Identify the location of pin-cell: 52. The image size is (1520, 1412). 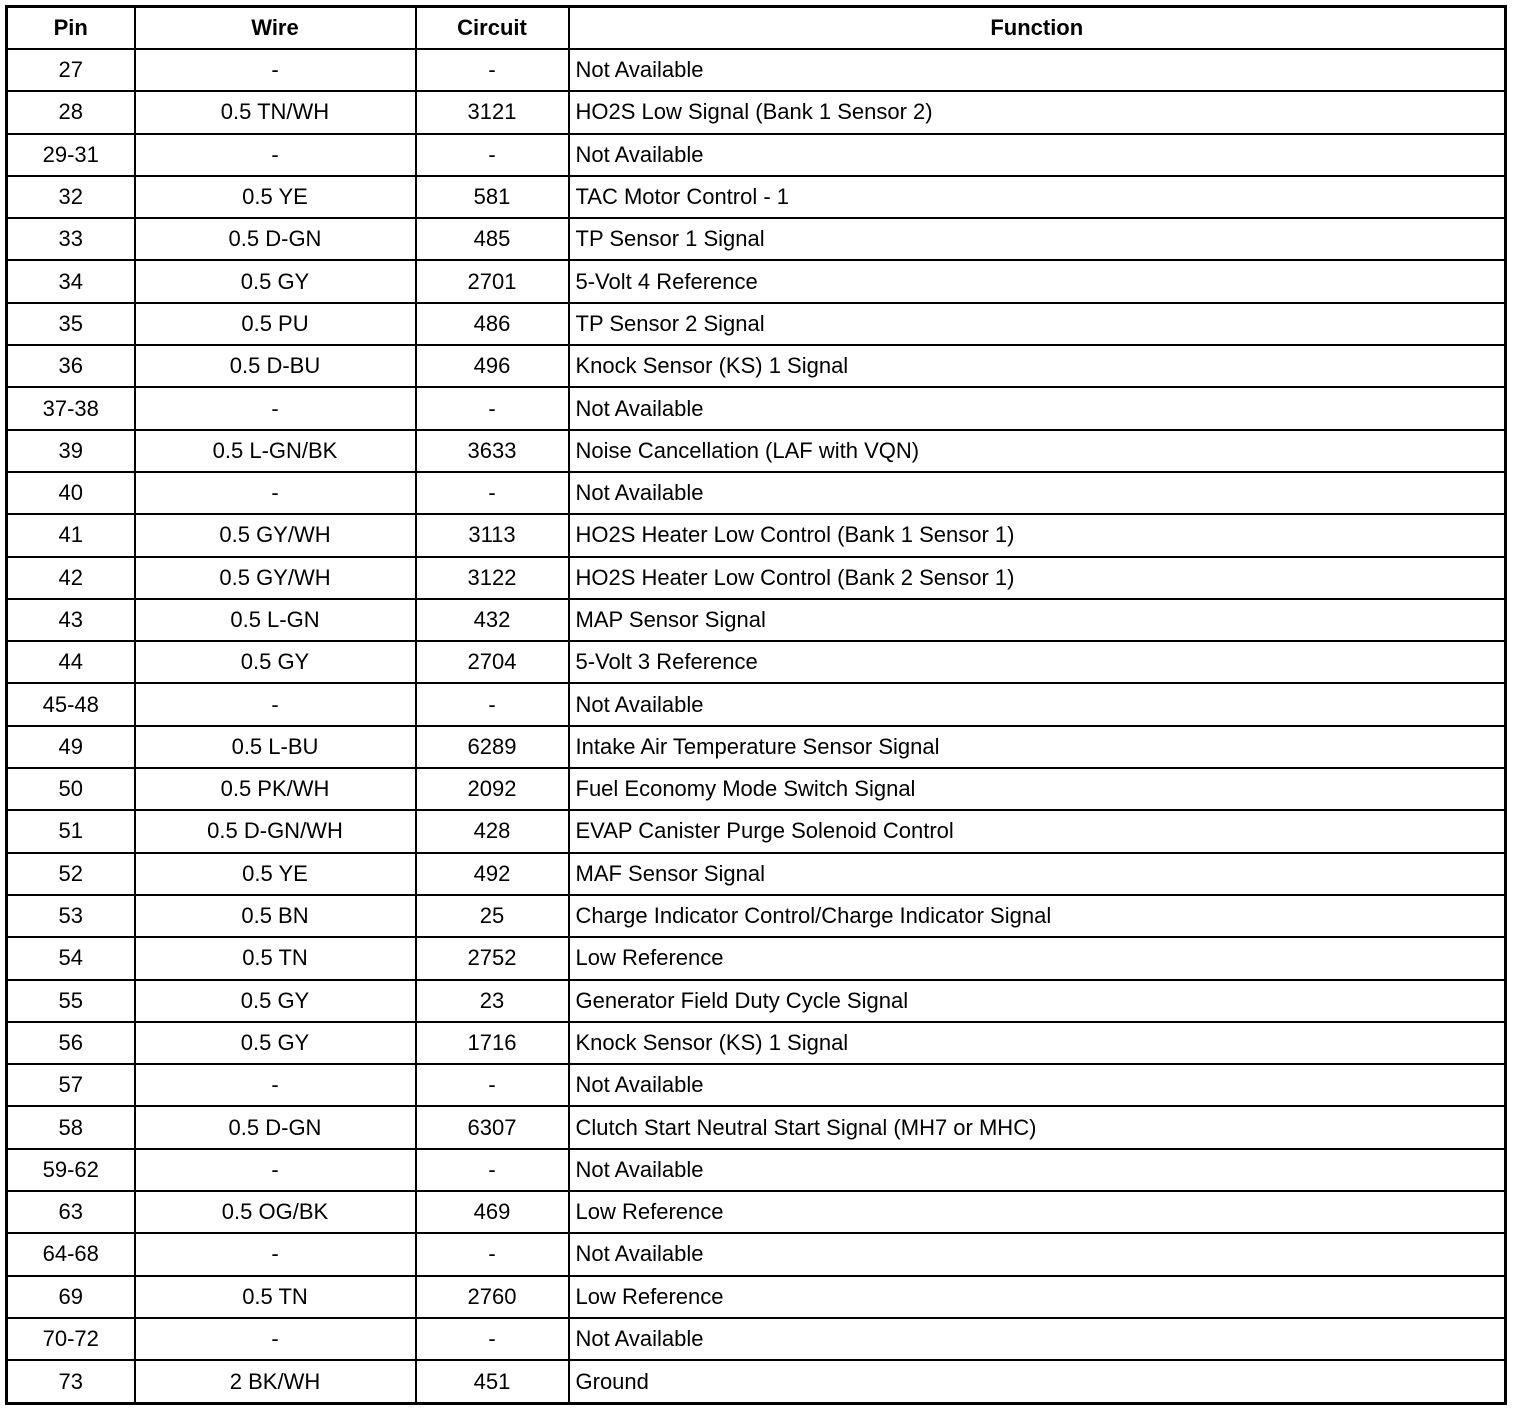
(70, 873).